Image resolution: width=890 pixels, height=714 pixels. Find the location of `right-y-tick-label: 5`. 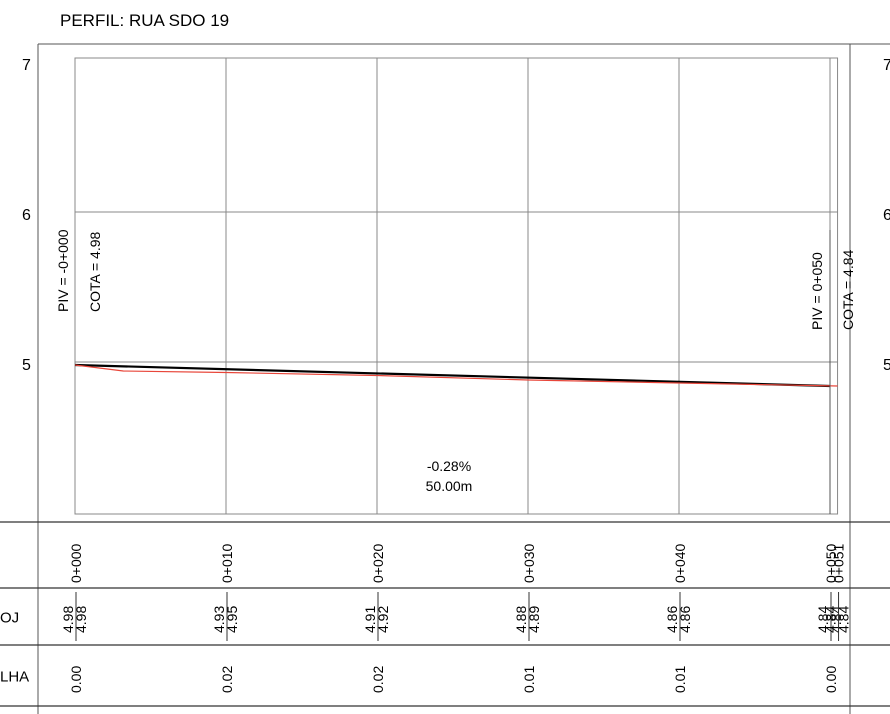

right-y-tick-label: 5 is located at coordinates (886, 365).